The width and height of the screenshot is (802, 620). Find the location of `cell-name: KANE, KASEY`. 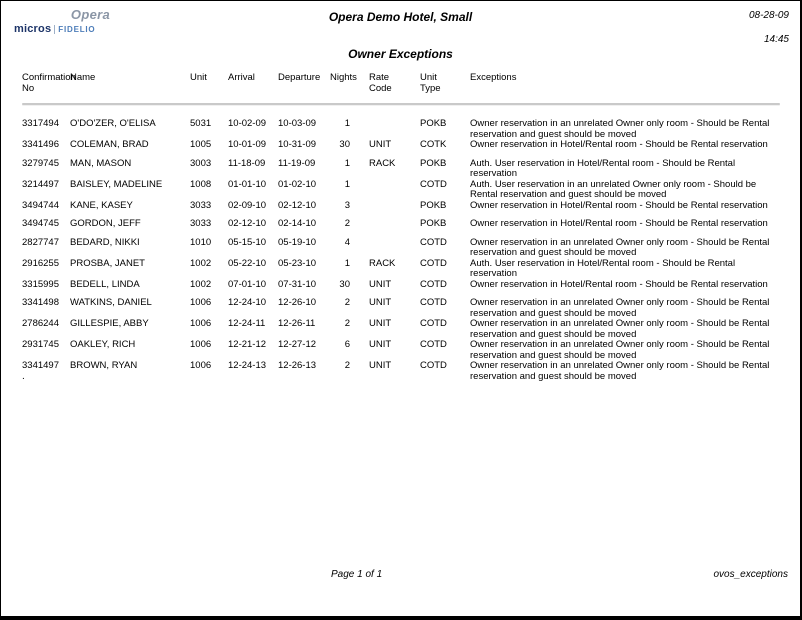

cell-name: KANE, KASEY is located at coordinates (101, 205).